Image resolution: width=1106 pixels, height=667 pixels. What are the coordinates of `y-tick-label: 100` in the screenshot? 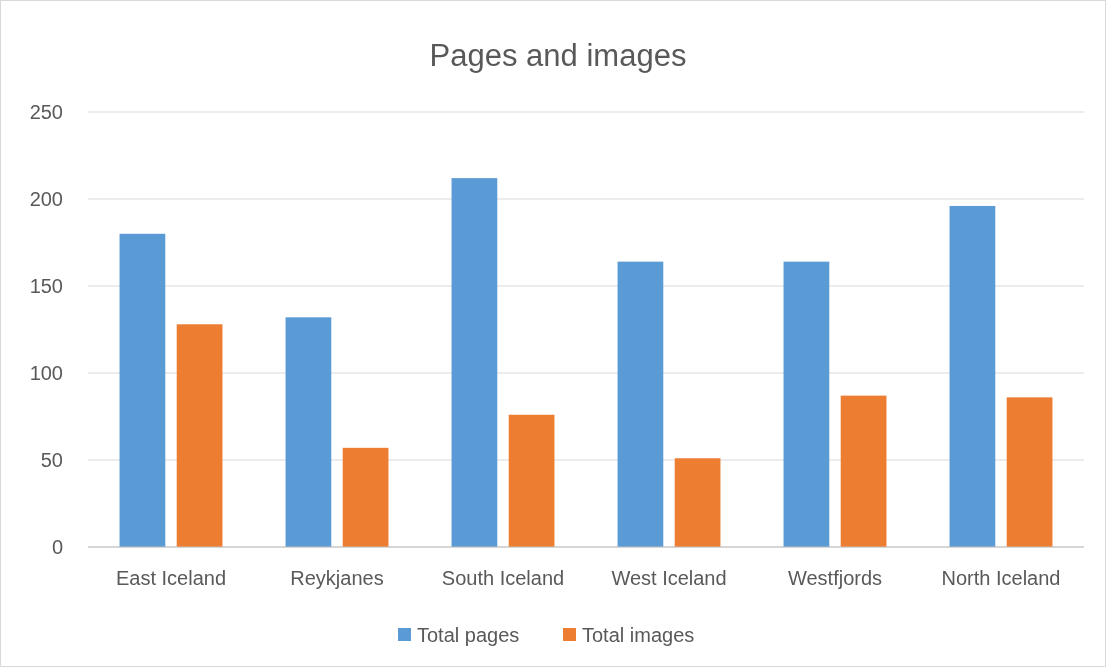 It's located at (46, 373).